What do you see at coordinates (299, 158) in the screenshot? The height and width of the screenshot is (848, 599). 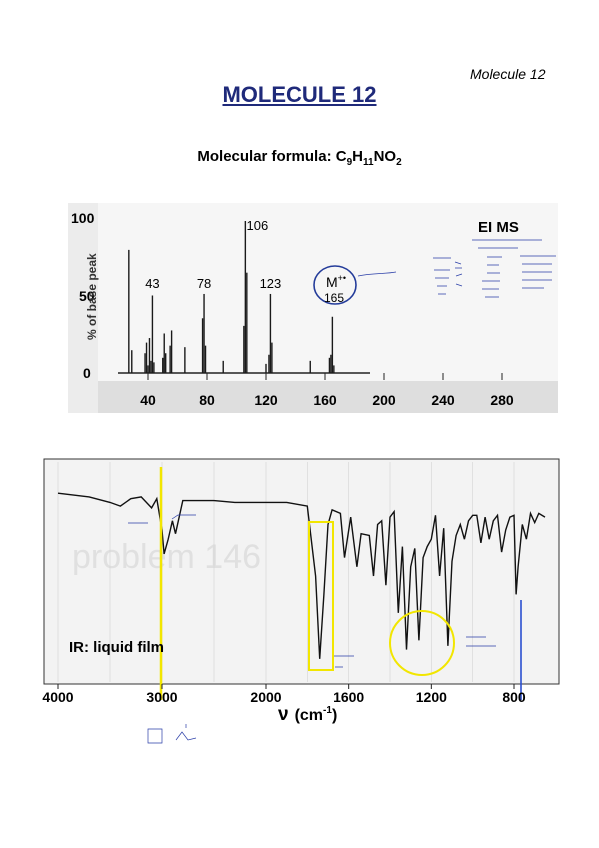 I see `molecular-formula: Molecular formula: C9H11NO2` at bounding box center [299, 158].